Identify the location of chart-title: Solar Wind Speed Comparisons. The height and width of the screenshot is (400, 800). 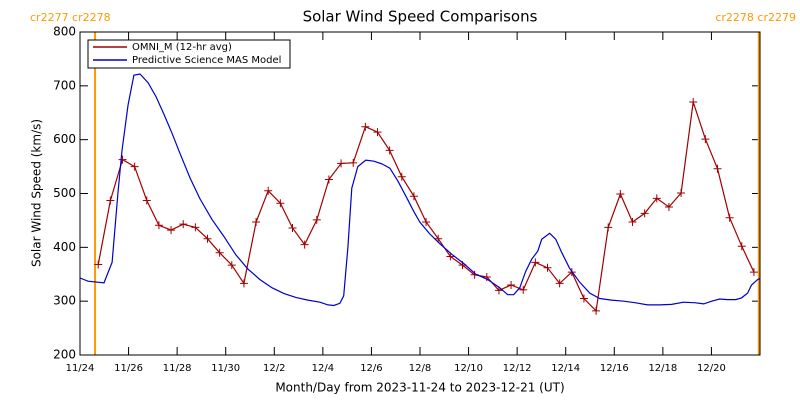
(420, 17).